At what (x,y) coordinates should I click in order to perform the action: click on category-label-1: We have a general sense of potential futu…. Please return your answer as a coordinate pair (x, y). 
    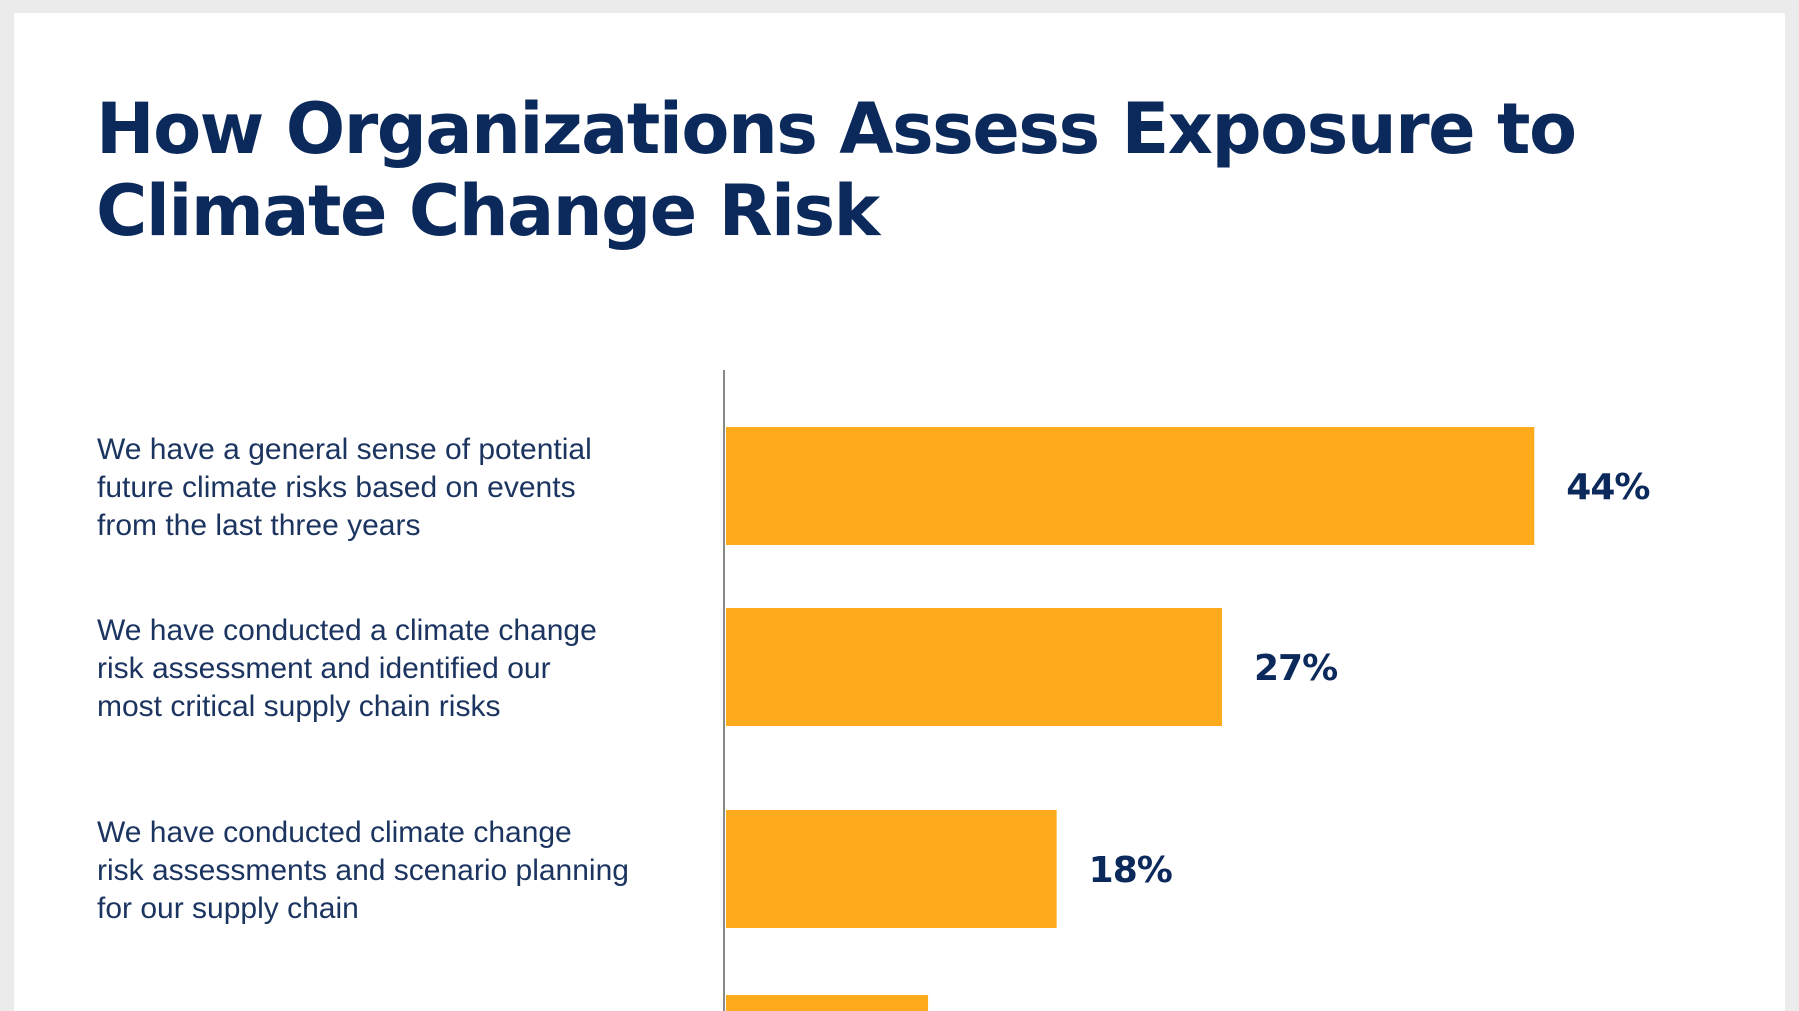
    Looking at the image, I should click on (344, 488).